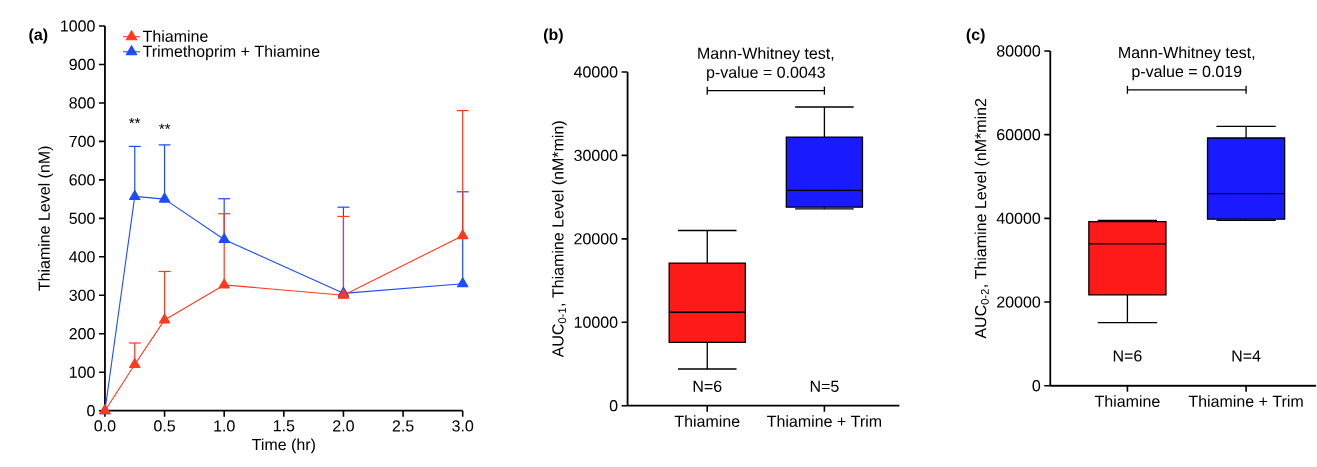  I want to click on y-tick-label: 900, so click(82, 64).